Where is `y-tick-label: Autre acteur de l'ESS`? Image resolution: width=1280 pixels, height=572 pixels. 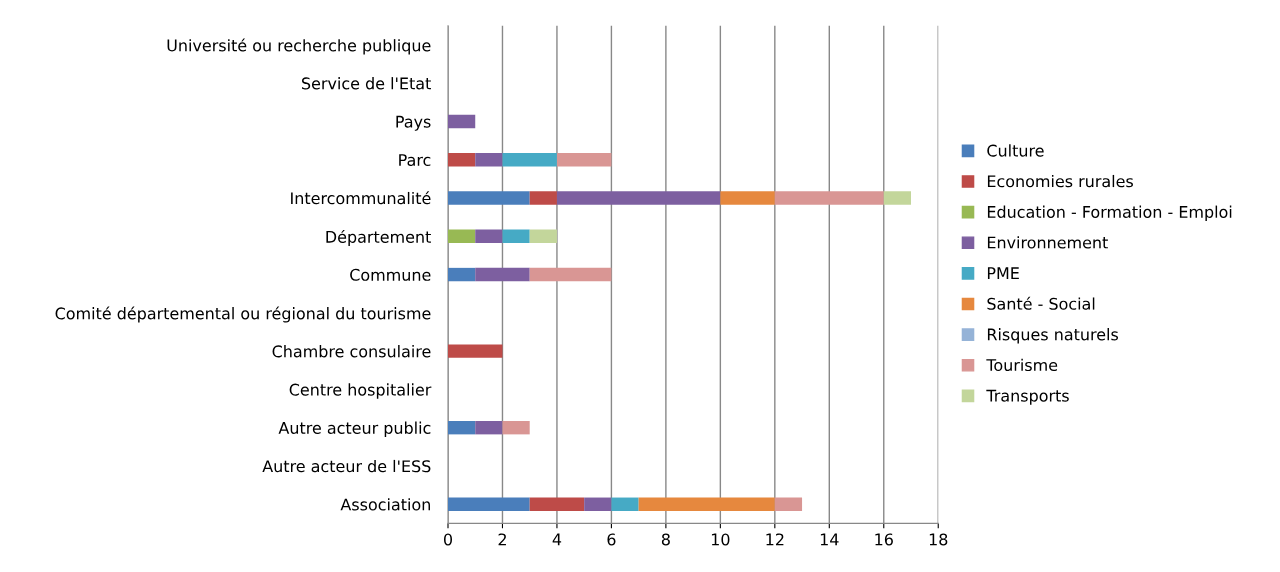 y-tick-label: Autre acteur de l'ESS is located at coordinates (346, 466).